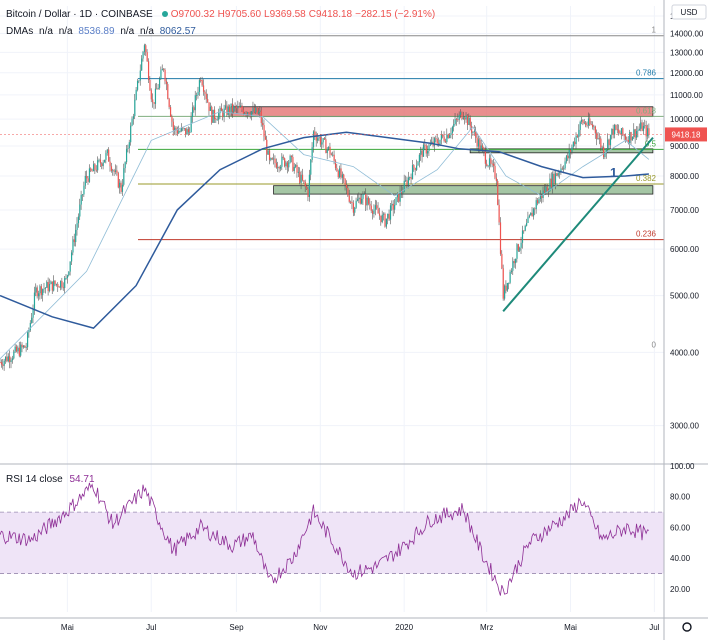 This screenshot has width=708, height=640. I want to click on dma-value-4: n/a, so click(127, 31).